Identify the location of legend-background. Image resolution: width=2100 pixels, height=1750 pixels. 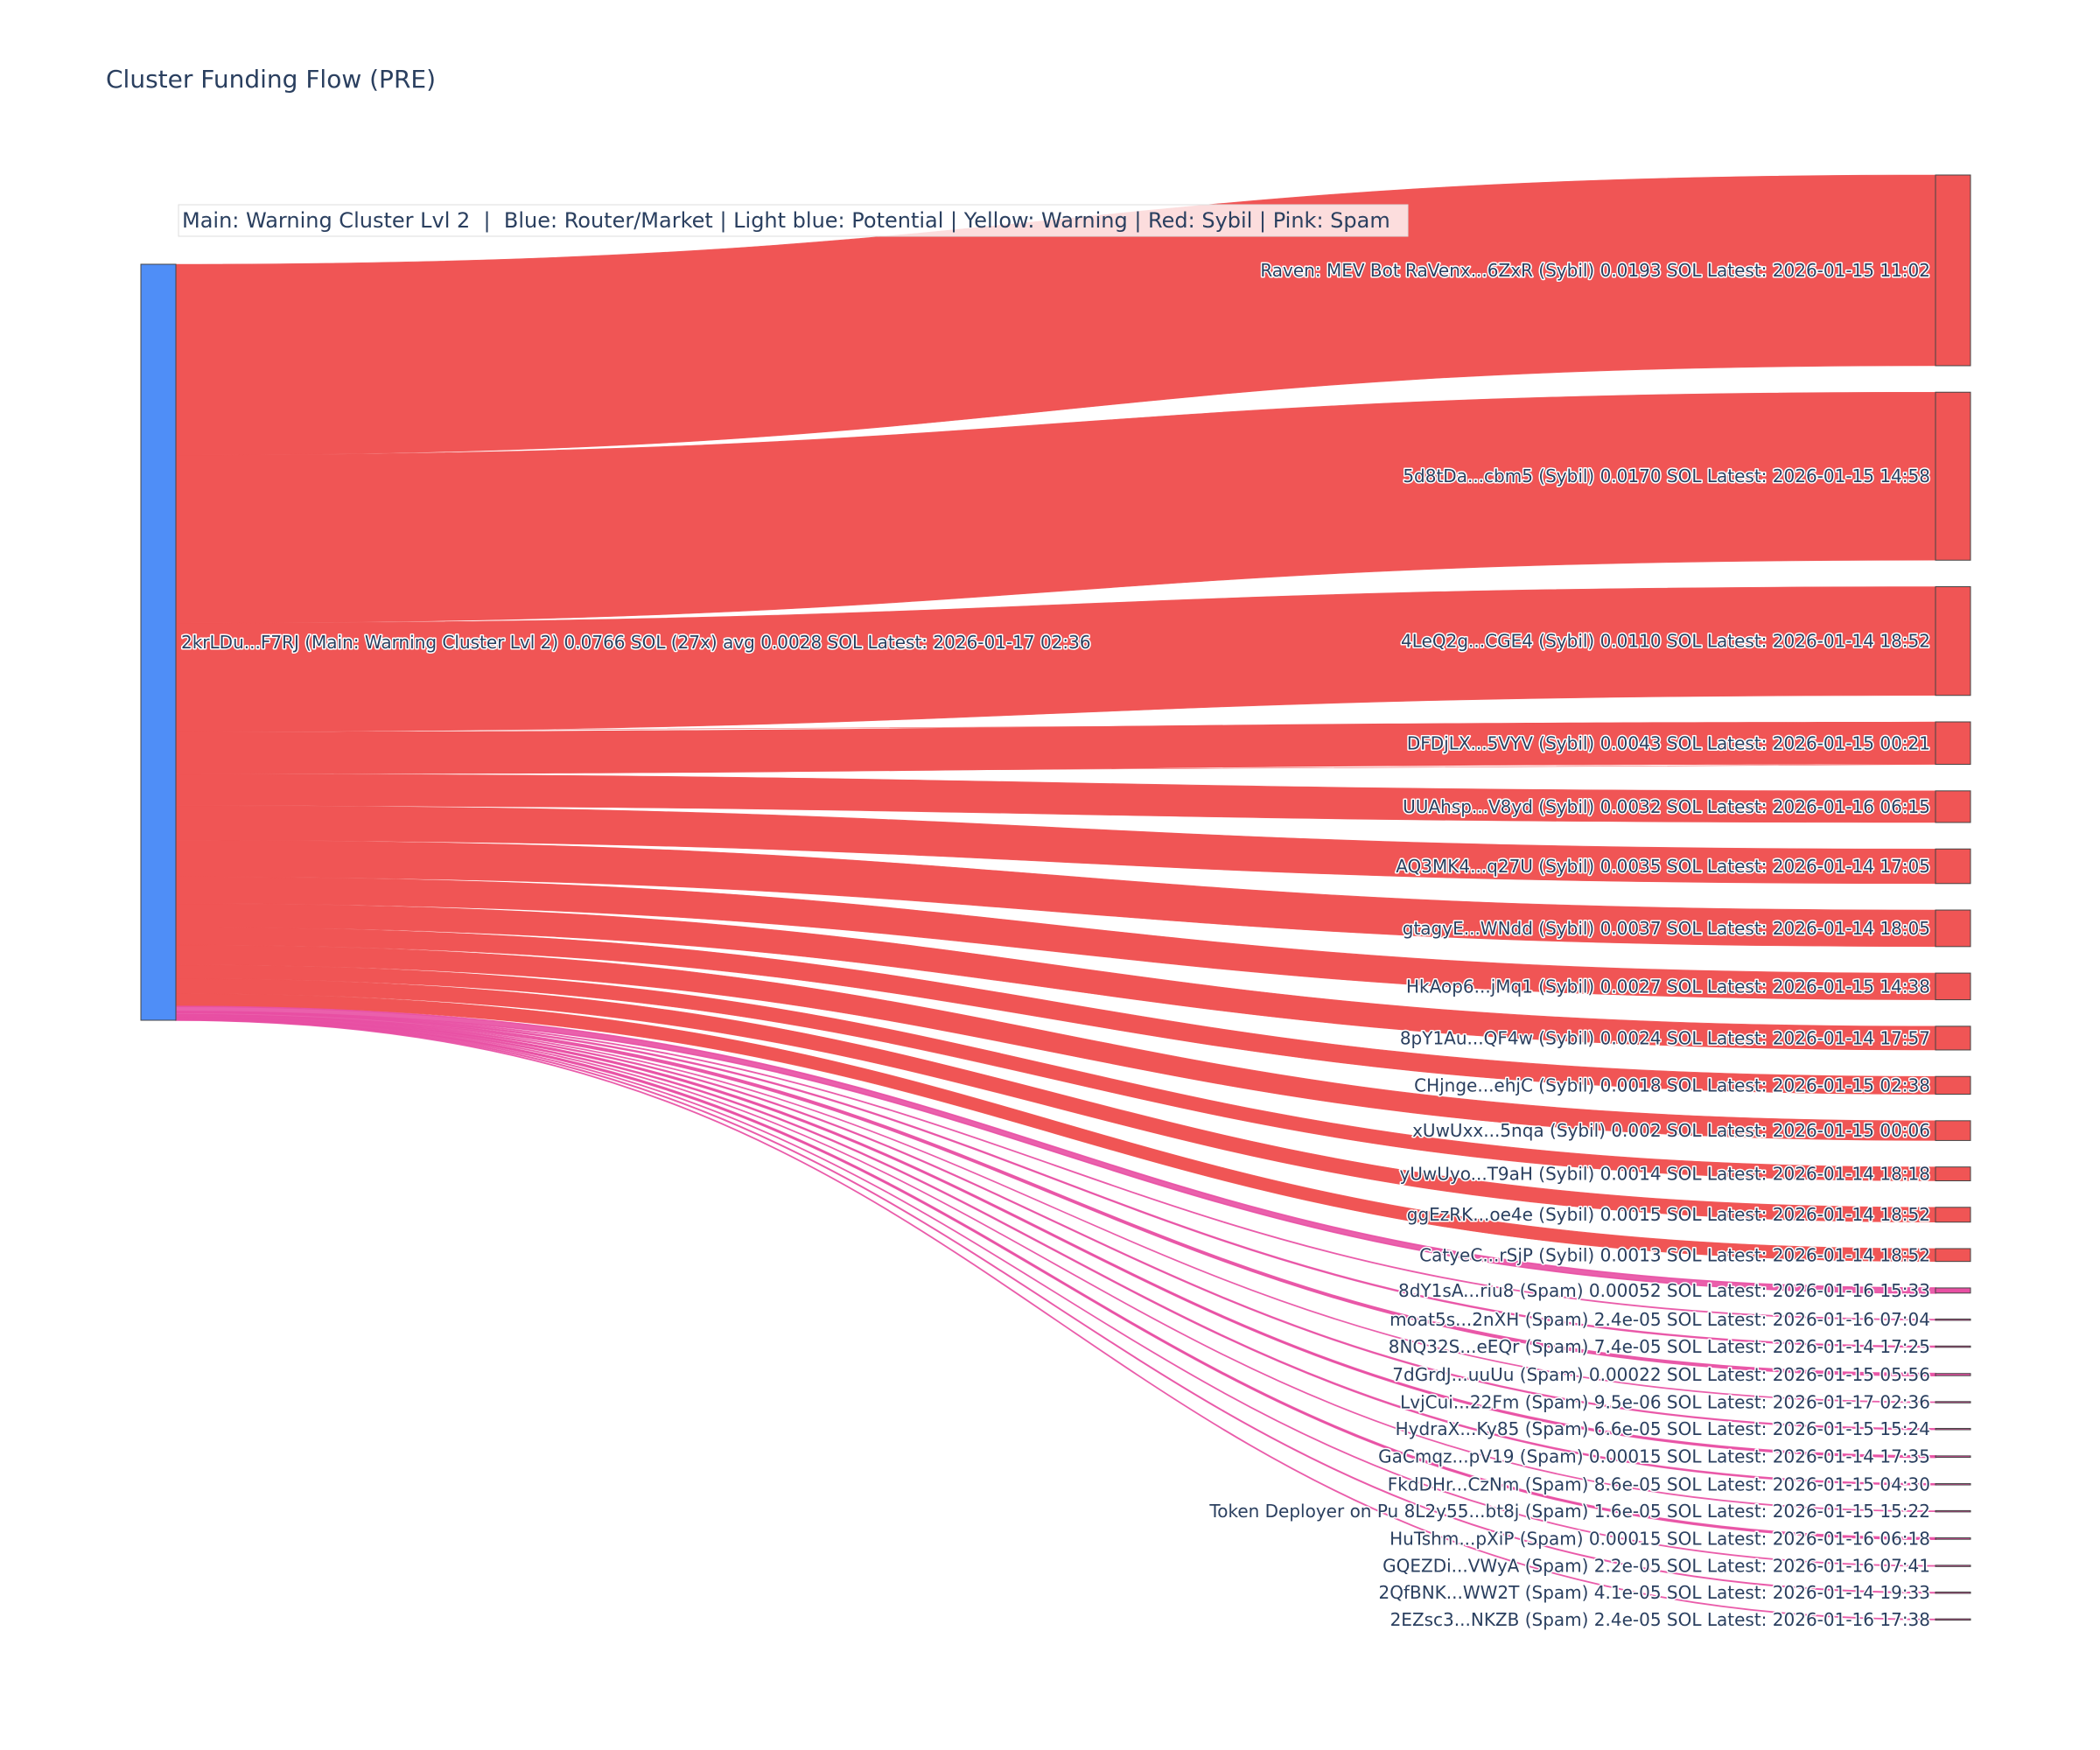
(793, 220).